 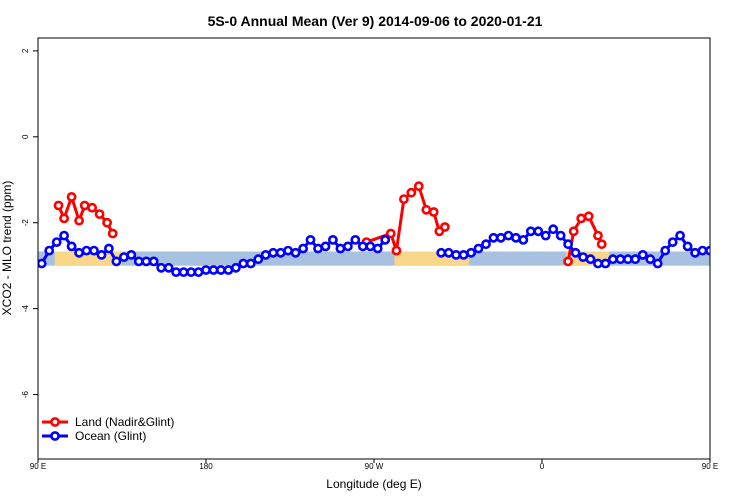 I want to click on x-tick-label: 180, so click(x=206, y=466).